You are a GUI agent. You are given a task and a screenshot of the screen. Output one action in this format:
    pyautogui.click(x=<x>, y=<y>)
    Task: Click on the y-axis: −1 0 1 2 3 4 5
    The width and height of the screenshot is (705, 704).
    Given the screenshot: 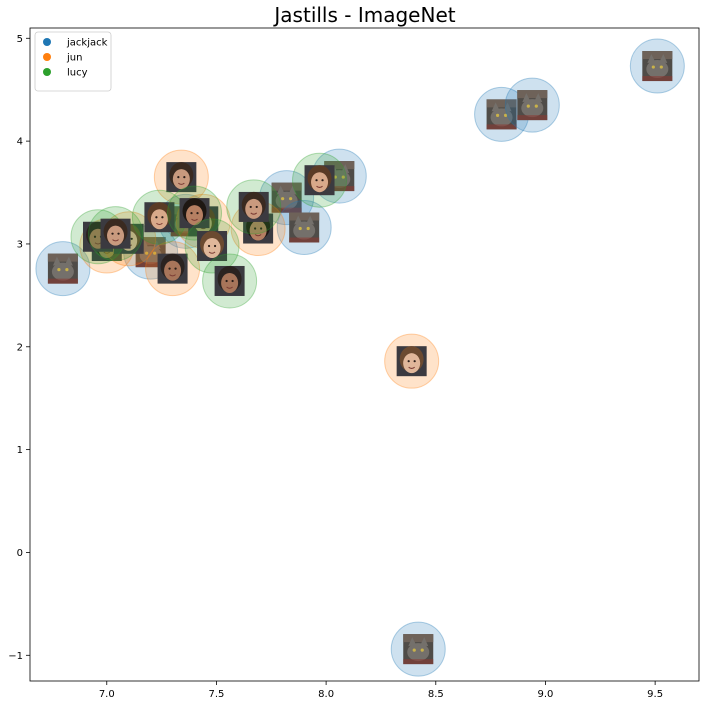 What is the action you would take?
    pyautogui.click(x=19, y=348)
    